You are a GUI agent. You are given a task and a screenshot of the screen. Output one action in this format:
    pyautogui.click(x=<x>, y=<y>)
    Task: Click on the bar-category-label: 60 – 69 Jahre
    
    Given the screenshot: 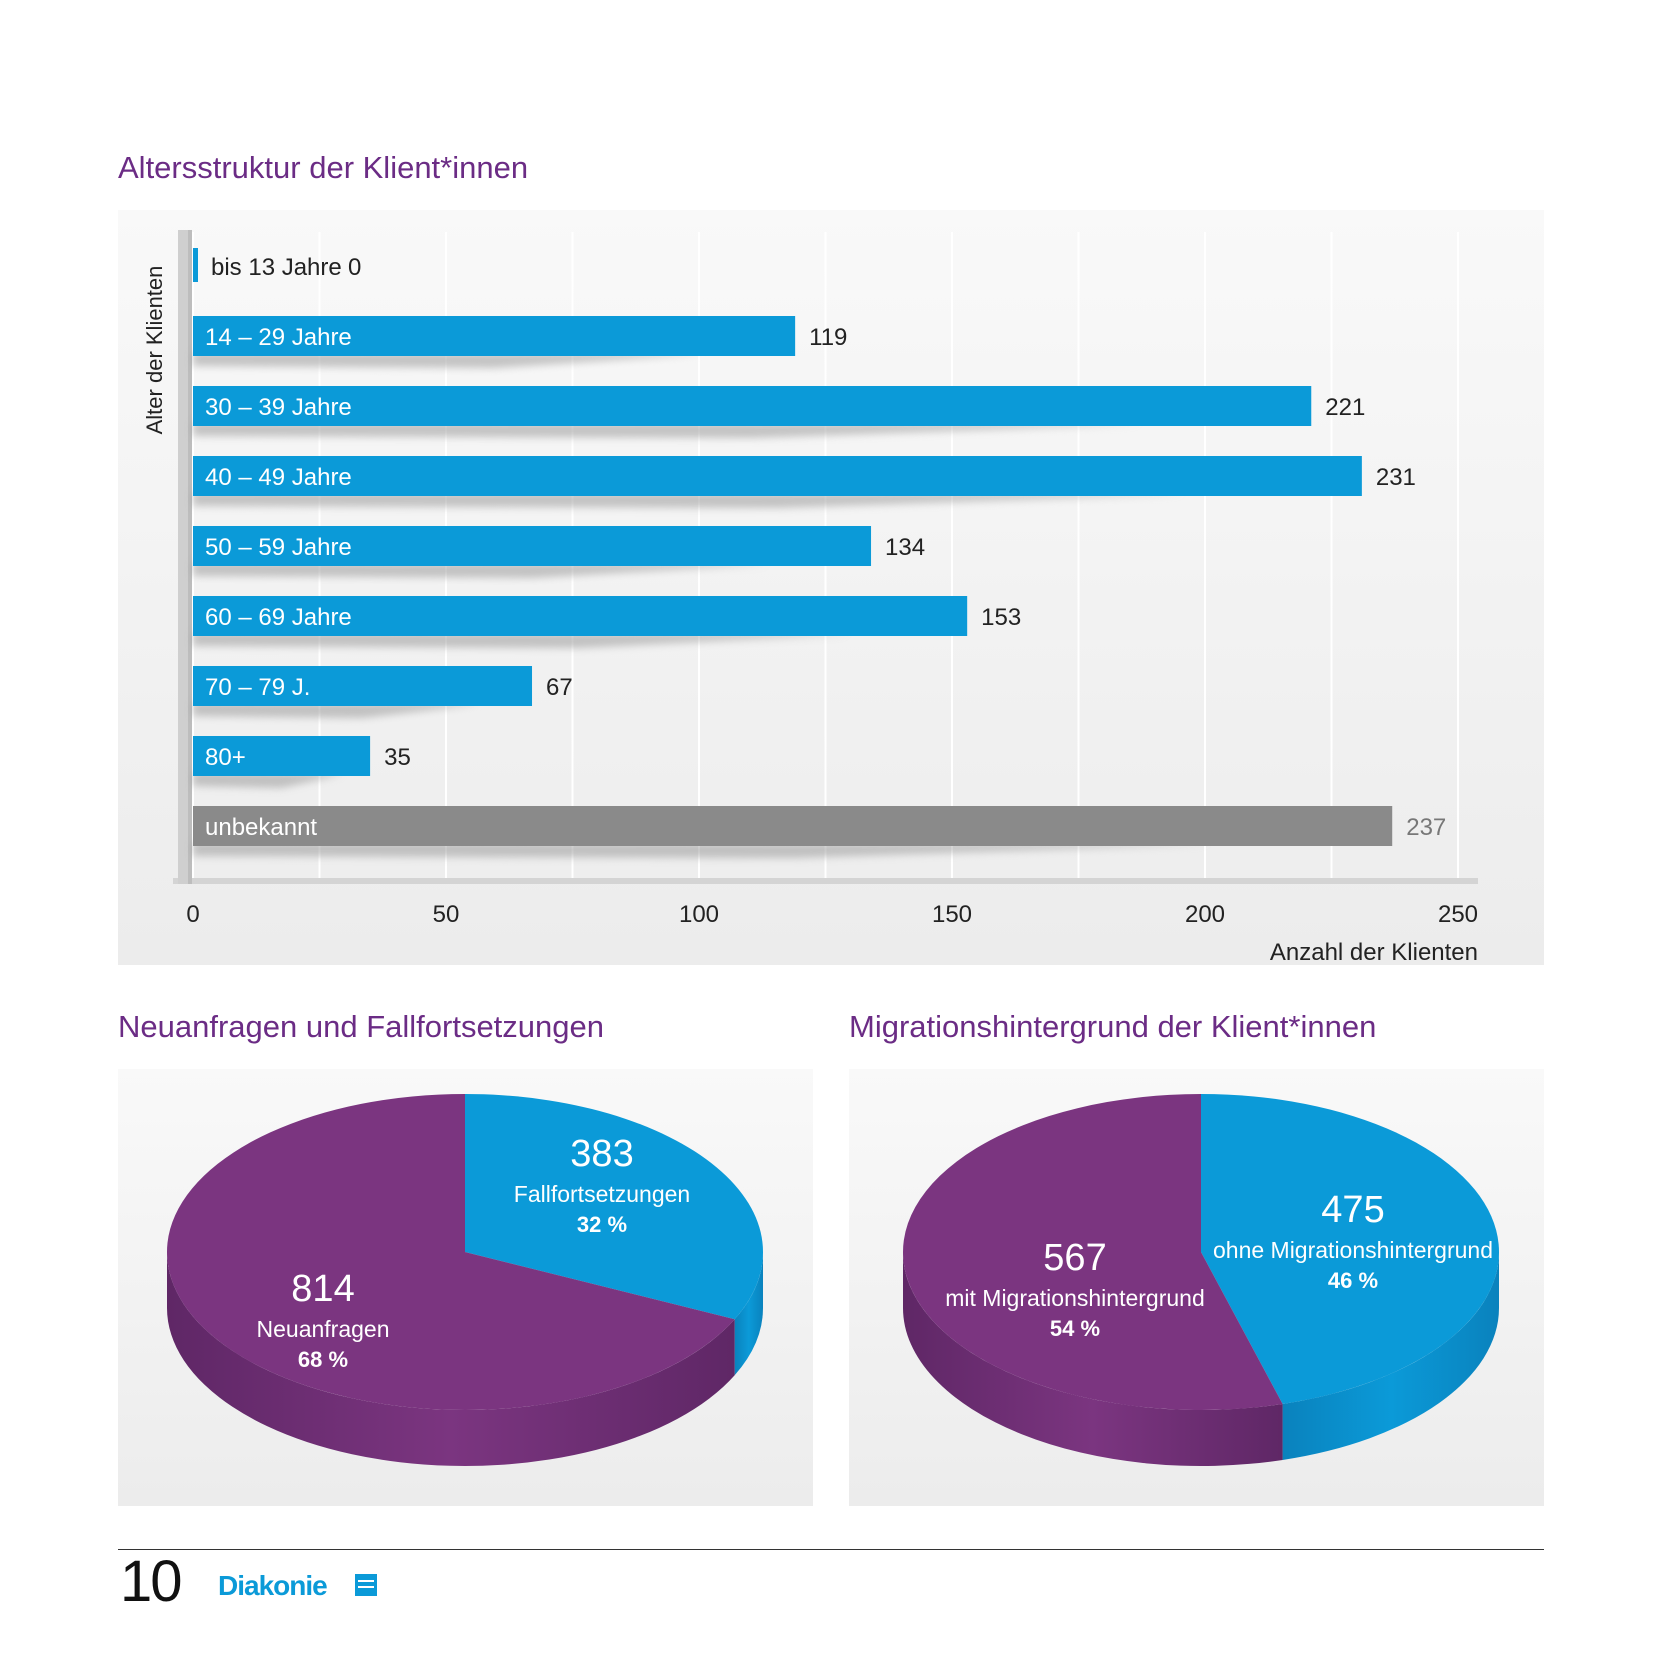 What is the action you would take?
    pyautogui.click(x=278, y=617)
    